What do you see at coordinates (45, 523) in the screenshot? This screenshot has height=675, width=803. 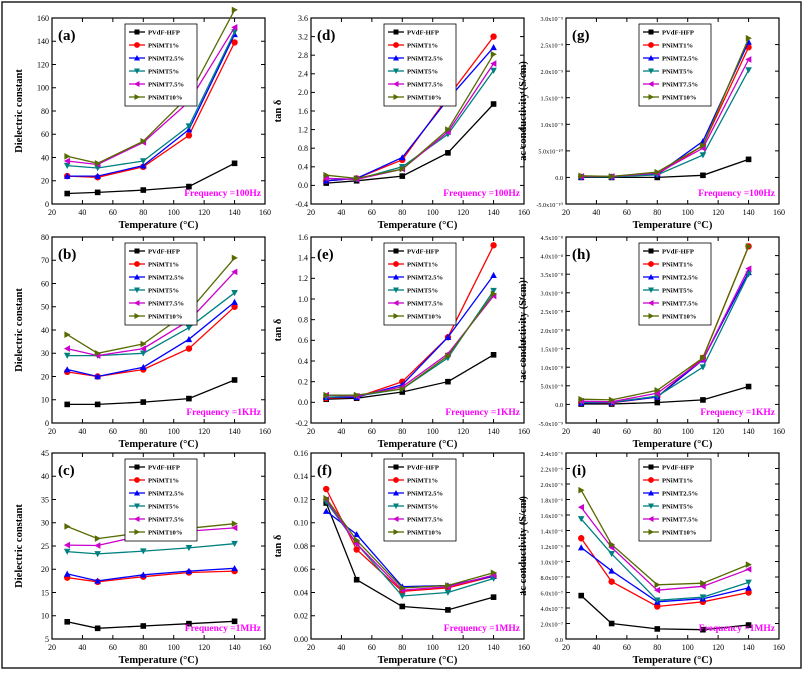 I see `y-tick-label: 30` at bounding box center [45, 523].